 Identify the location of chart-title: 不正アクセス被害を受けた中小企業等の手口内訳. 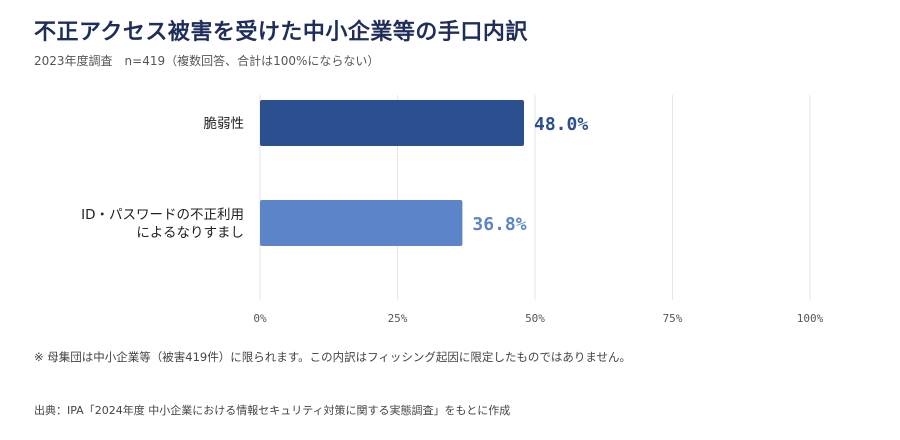
(281, 32).